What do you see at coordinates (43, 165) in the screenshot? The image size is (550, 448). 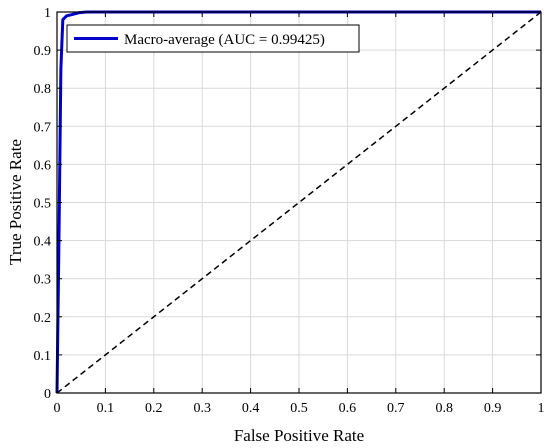 I see `y-tick-label: 0.6` at bounding box center [43, 165].